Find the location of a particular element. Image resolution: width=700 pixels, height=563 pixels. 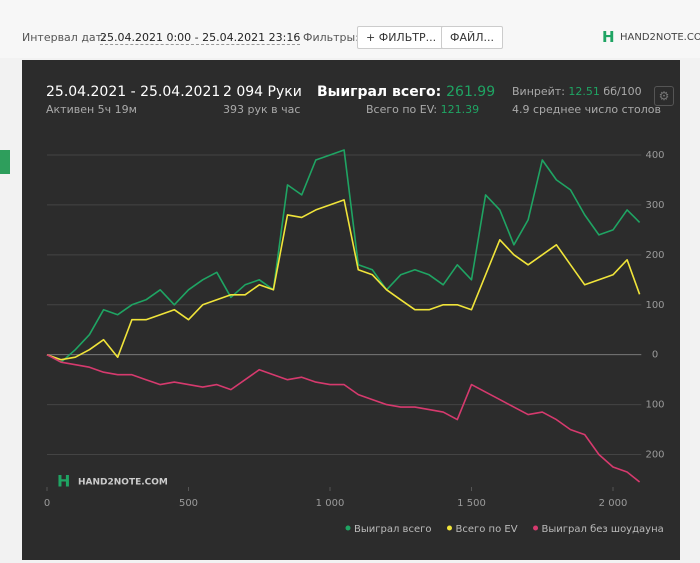

x-tick-label: 0 is located at coordinates (47, 503).